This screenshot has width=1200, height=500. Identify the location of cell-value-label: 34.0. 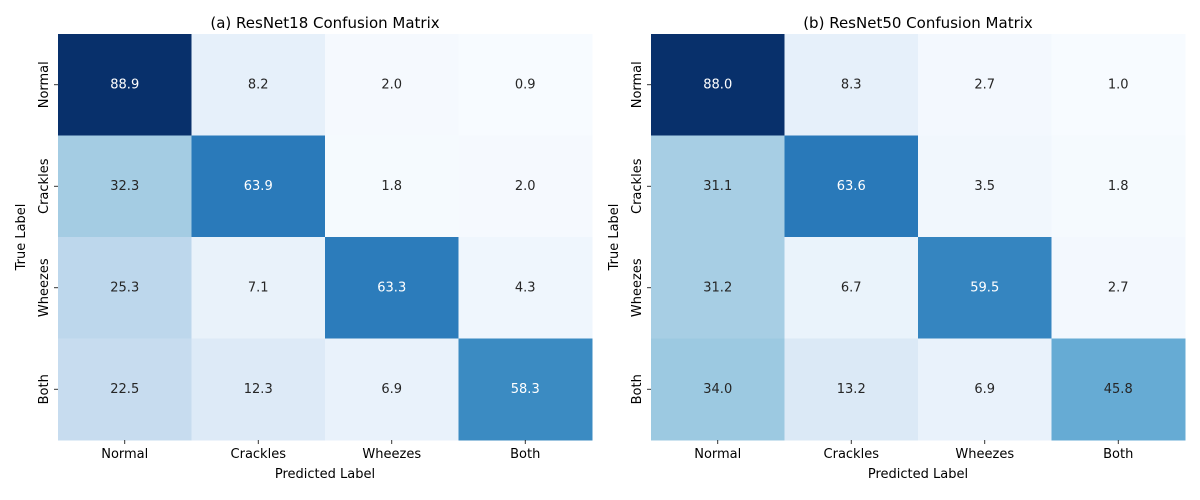
(717, 389).